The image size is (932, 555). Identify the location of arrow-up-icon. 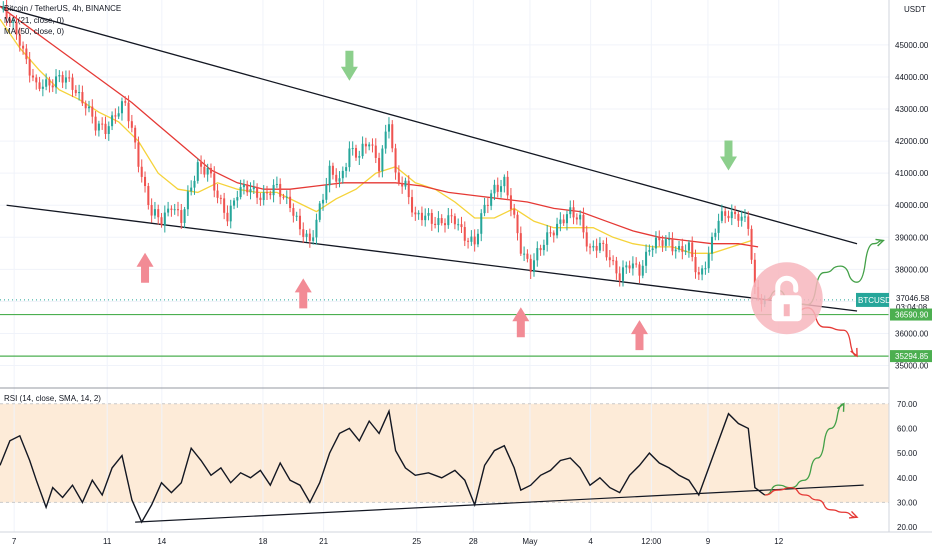
(303, 293).